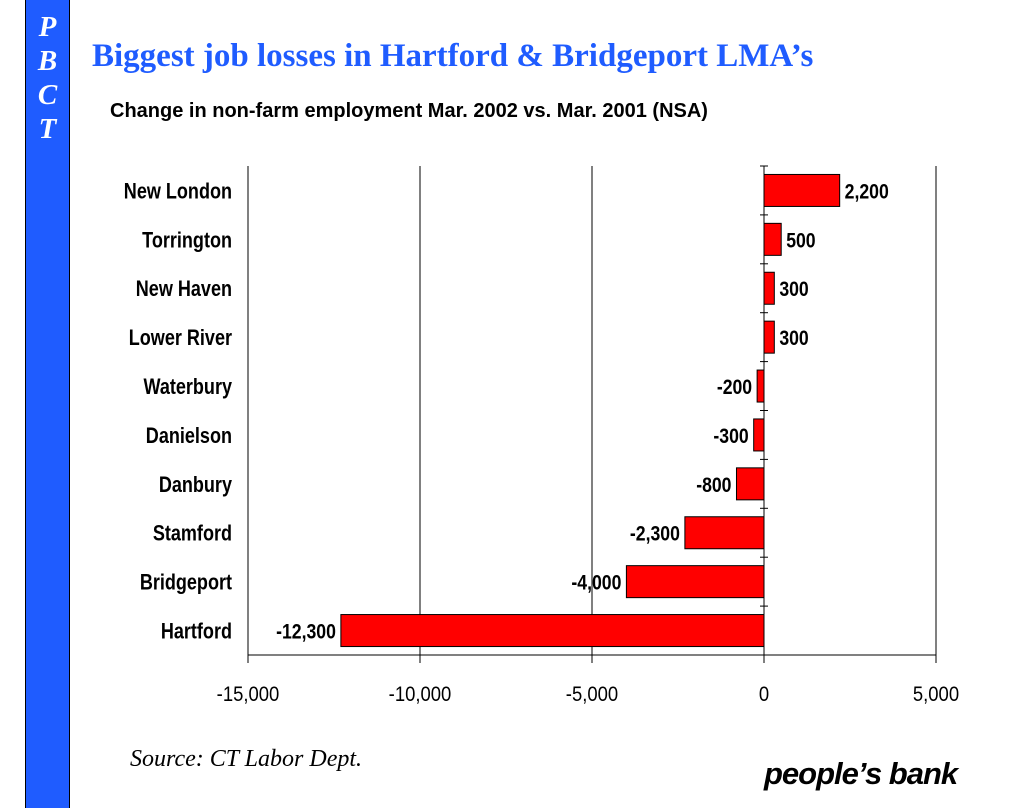 This screenshot has width=1024, height=808. I want to click on peoples-bank-logo: people’s bank, so click(861, 773).